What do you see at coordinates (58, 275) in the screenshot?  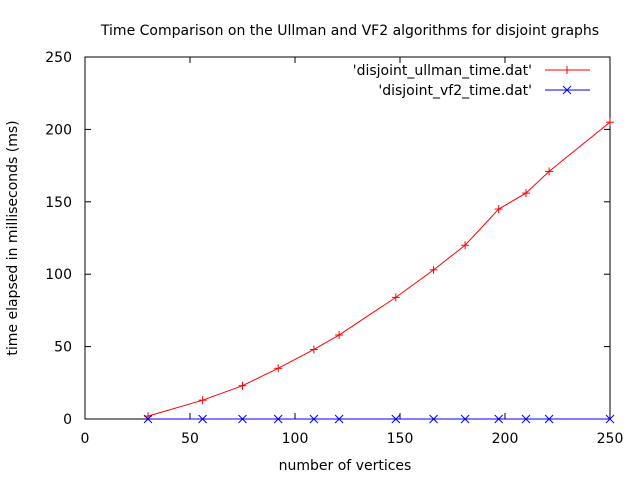 I see `y-tick-label: 100` at bounding box center [58, 275].